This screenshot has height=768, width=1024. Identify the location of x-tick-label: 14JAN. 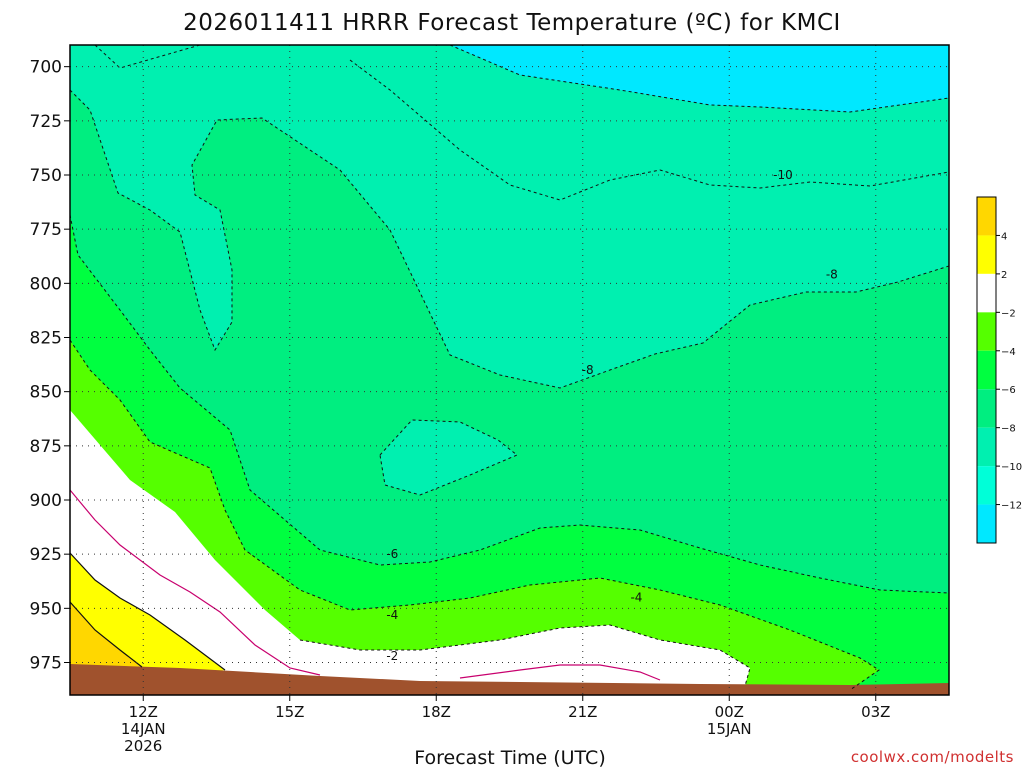
(143, 729).